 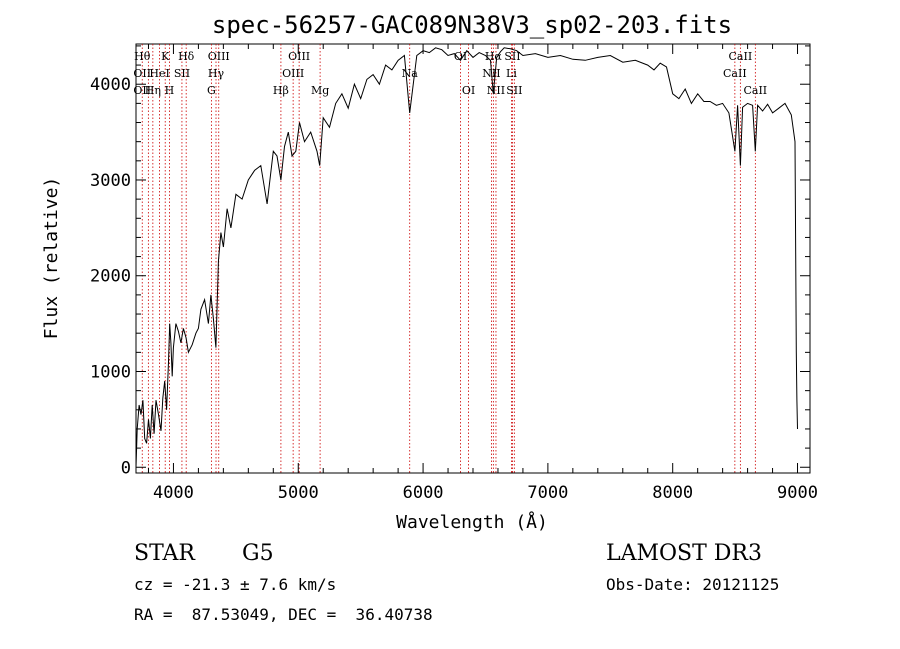 What do you see at coordinates (485, 493) in the screenshot?
I see `x-tick-labels: 4000 5000 6000 7000 8000 9000` at bounding box center [485, 493].